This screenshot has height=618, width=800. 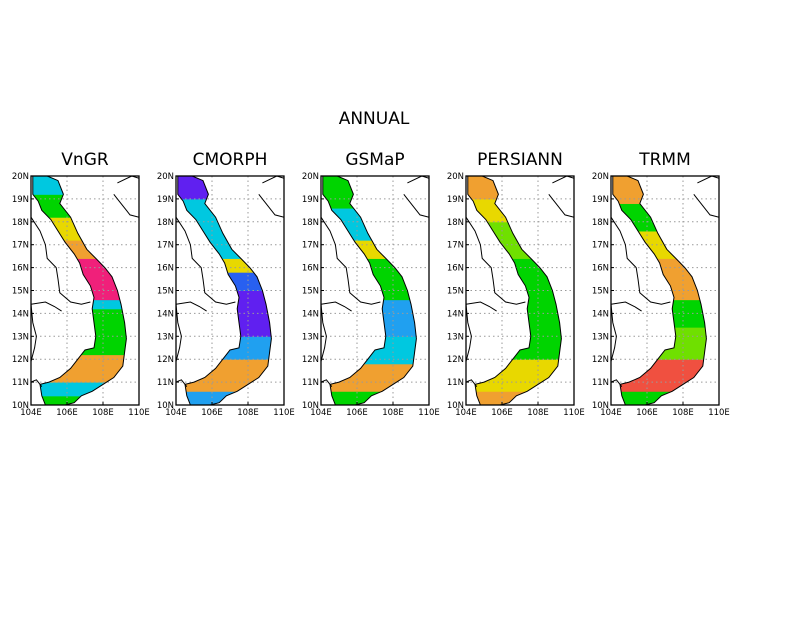 What do you see at coordinates (85, 160) in the screenshot?
I see `panel-label: VnGR` at bounding box center [85, 160].